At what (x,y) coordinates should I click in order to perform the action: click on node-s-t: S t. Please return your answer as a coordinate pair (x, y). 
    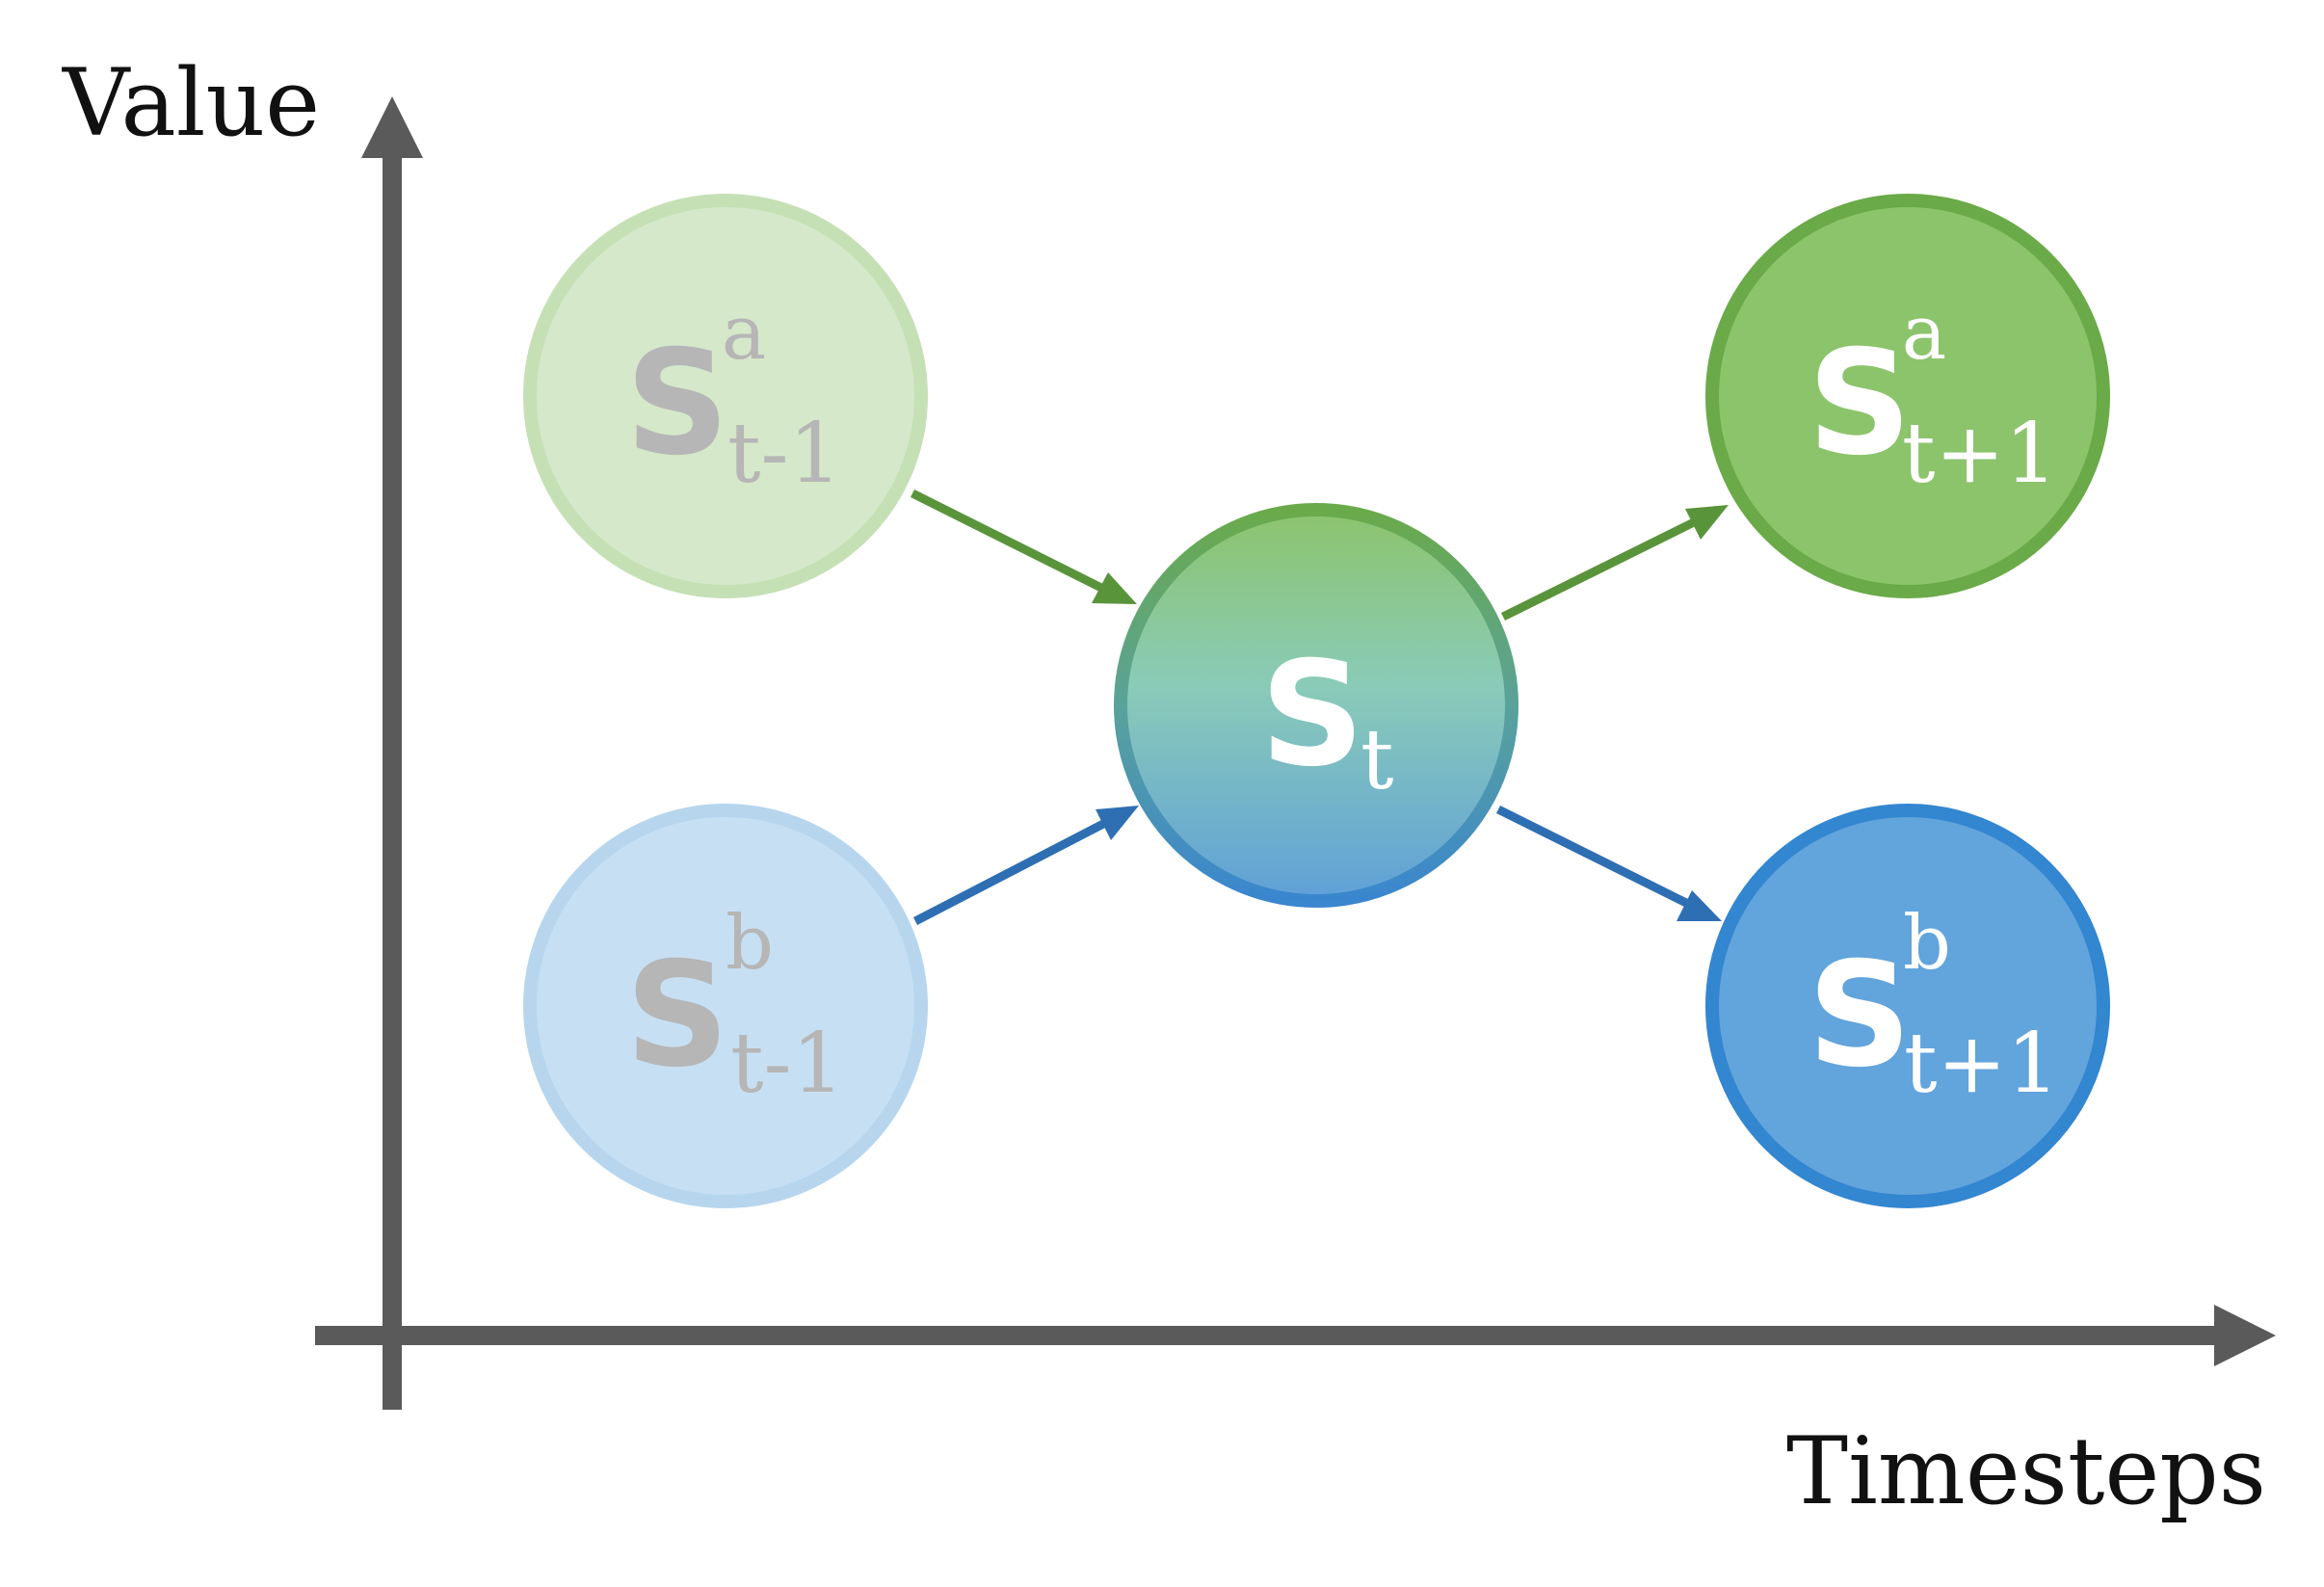
    Looking at the image, I should click on (1317, 705).